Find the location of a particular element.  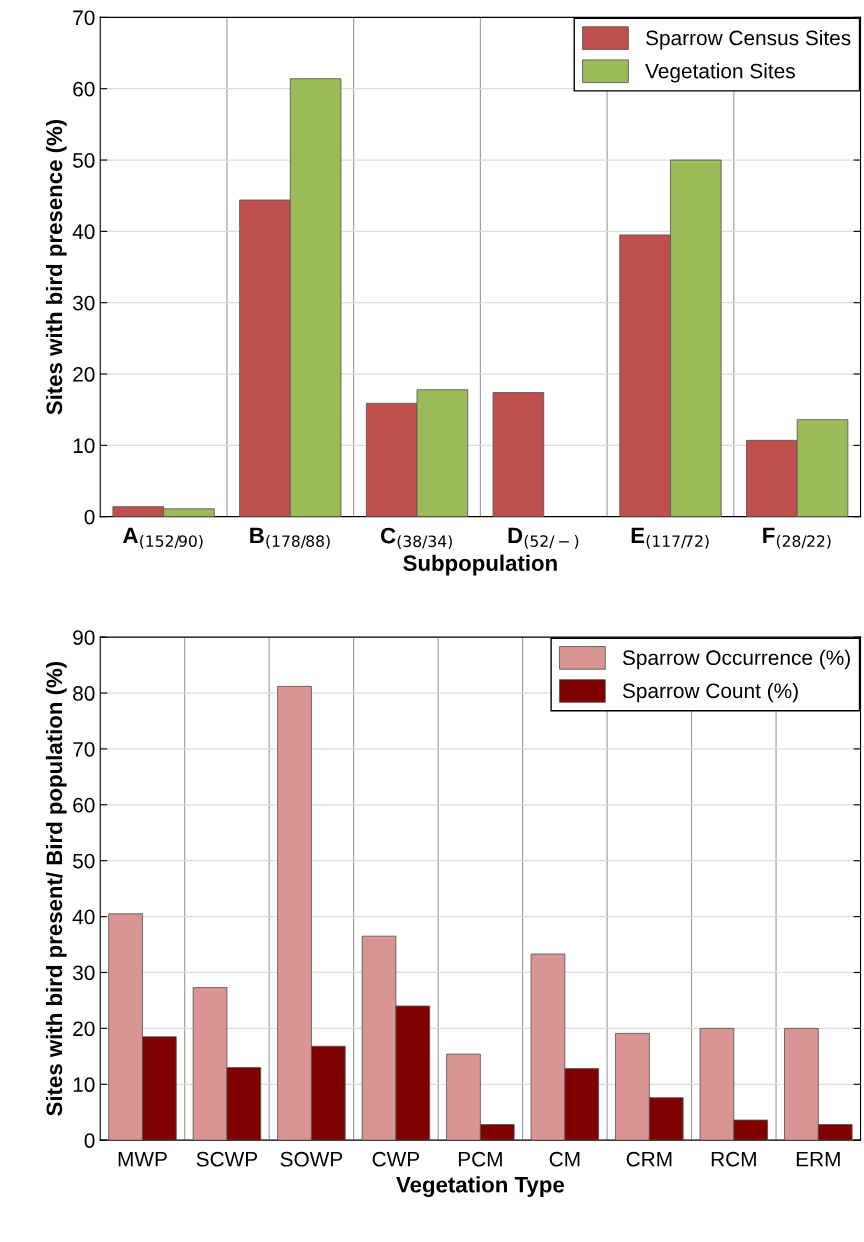

x-tick-label: D$_{(52/−)}$ is located at coordinates (543, 538).